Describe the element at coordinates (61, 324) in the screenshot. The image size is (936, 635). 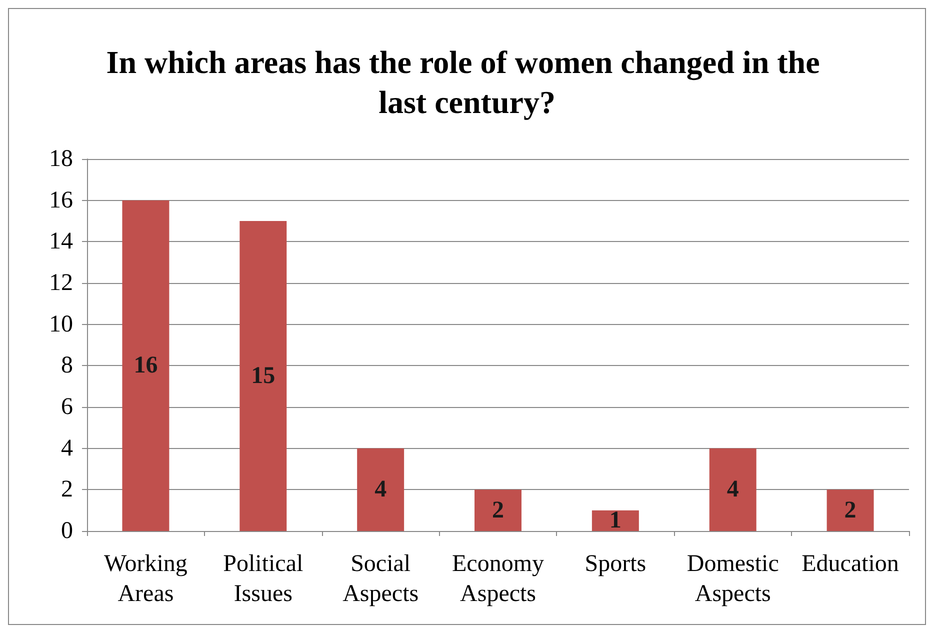
I see `y-tick-label: 10` at that location.